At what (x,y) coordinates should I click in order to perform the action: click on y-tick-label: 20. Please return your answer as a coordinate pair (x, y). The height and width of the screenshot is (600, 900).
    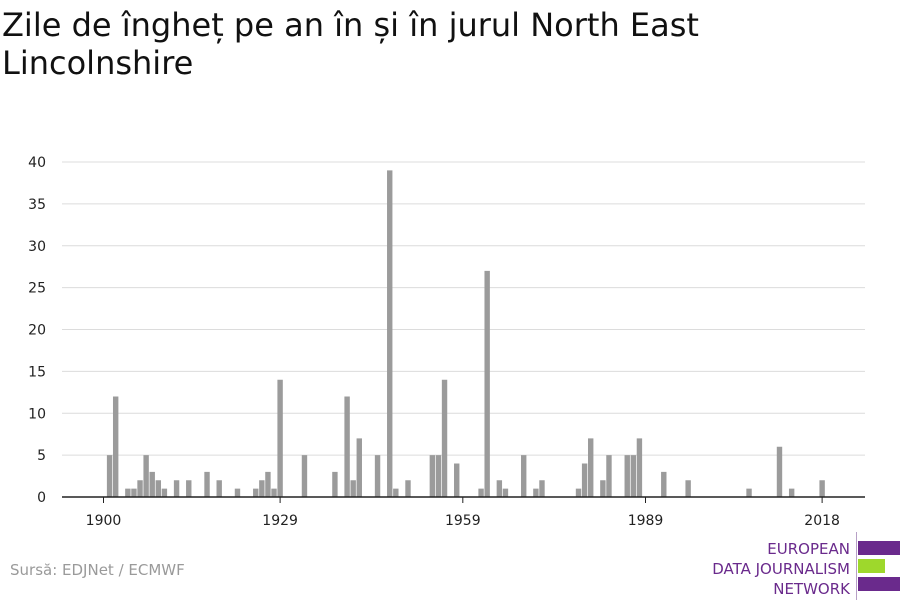
    Looking at the image, I should click on (37, 331).